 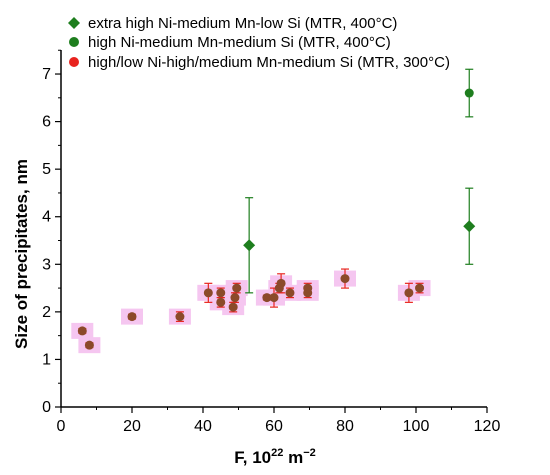 What do you see at coordinates (89, 345) in the screenshot?
I see `point-circle-s2-p1` at bounding box center [89, 345].